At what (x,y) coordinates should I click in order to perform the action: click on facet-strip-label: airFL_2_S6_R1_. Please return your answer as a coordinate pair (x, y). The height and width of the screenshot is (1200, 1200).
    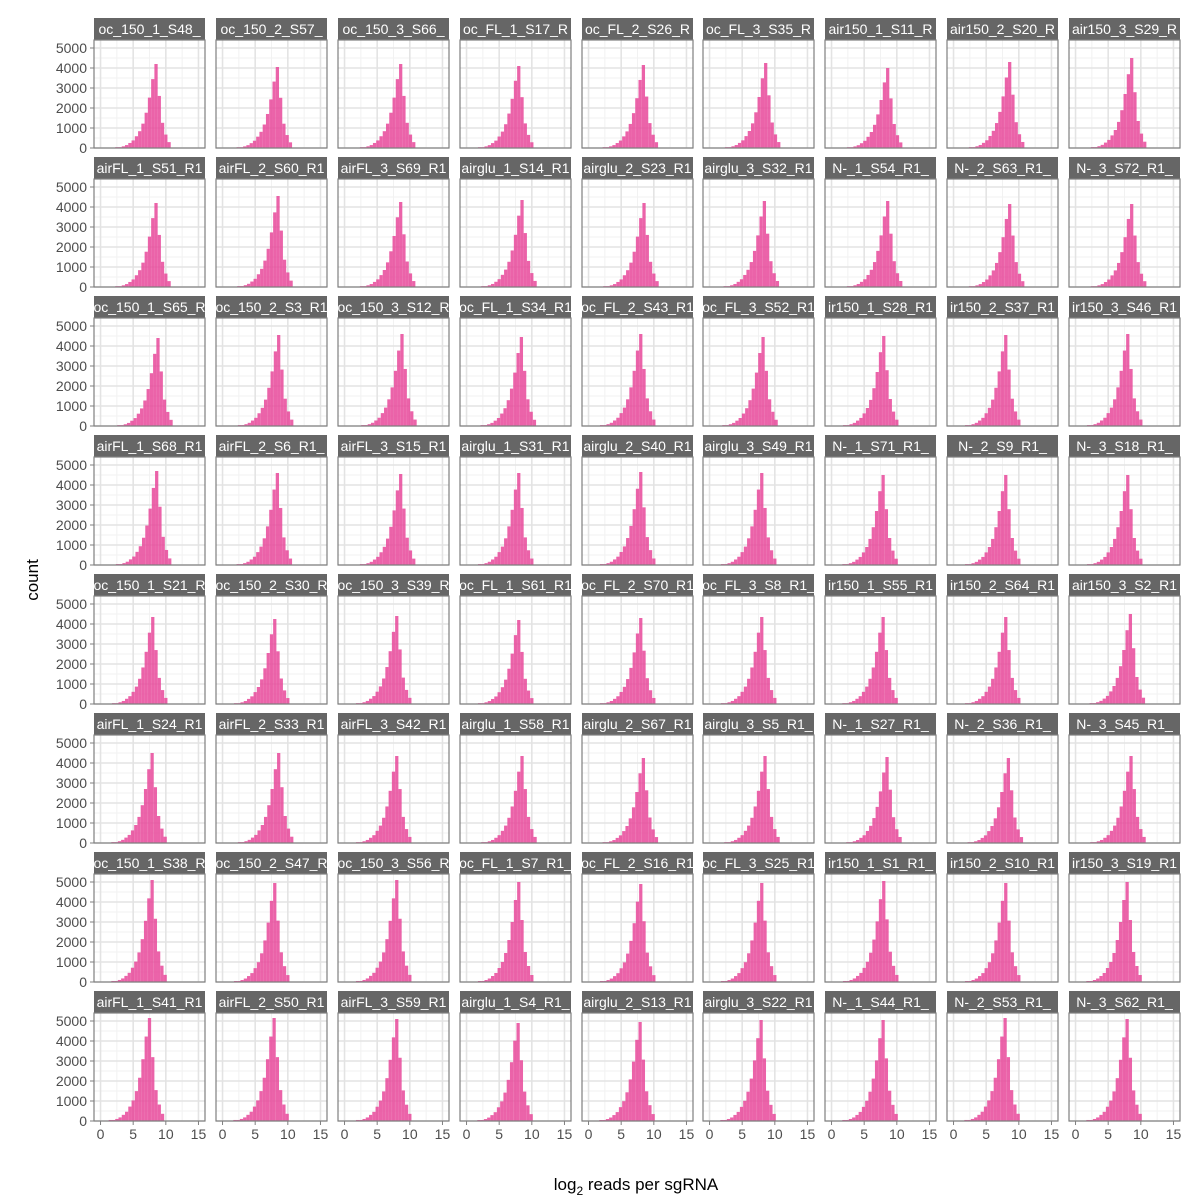
    Looking at the image, I should click on (272, 446).